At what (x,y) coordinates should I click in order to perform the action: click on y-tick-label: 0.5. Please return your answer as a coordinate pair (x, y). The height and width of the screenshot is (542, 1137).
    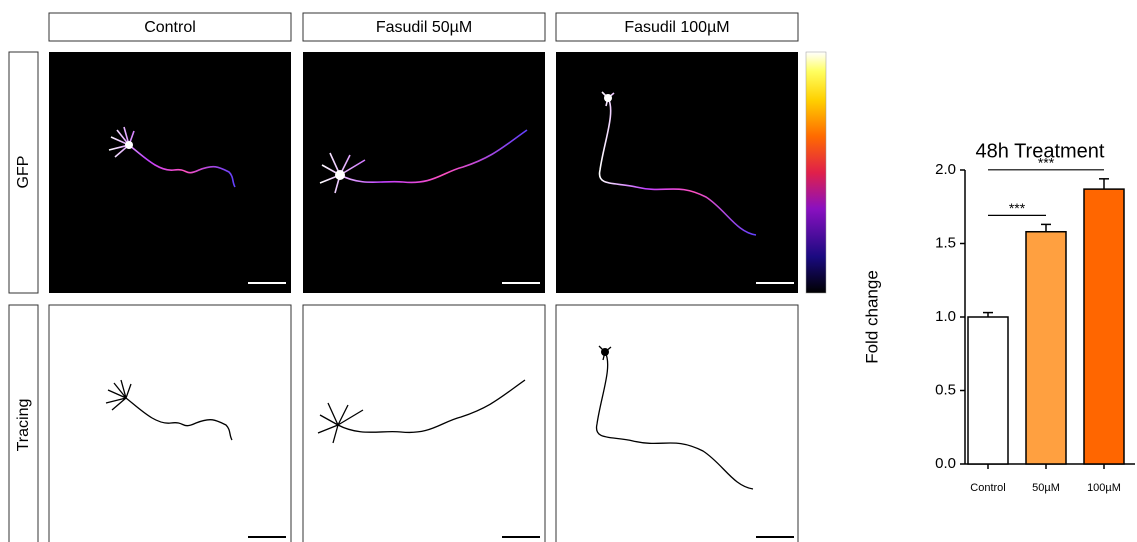
    Looking at the image, I should click on (945, 389).